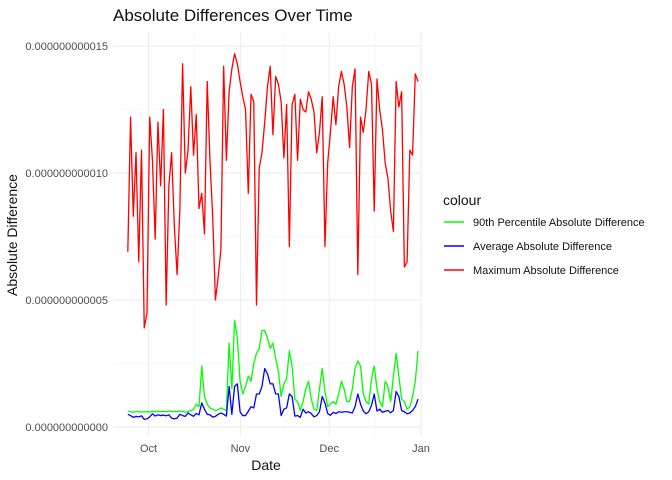  I want to click on x-axis-title: Date, so click(266, 465).